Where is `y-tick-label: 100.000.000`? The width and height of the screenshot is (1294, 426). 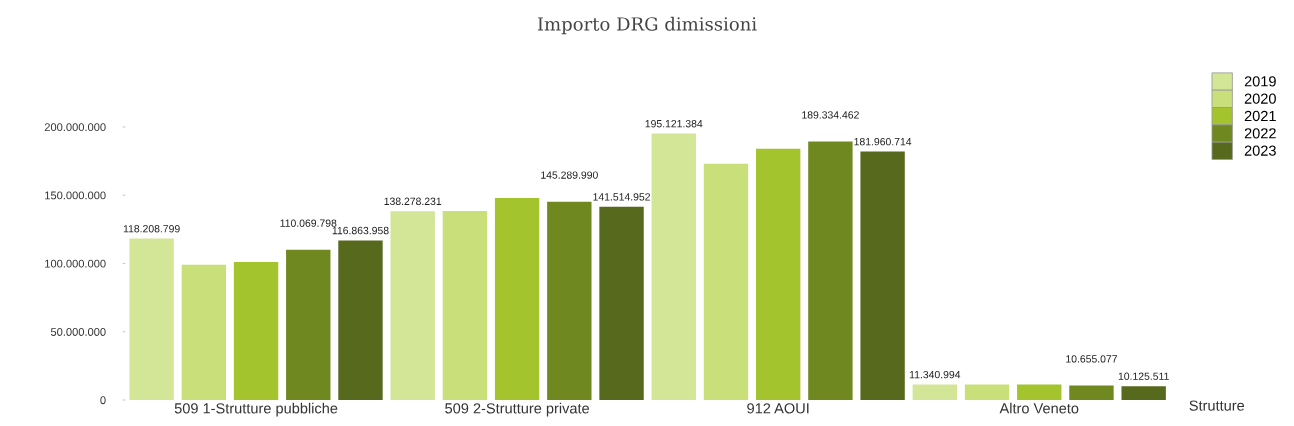 y-tick-label: 100.000.000 is located at coordinates (75, 263).